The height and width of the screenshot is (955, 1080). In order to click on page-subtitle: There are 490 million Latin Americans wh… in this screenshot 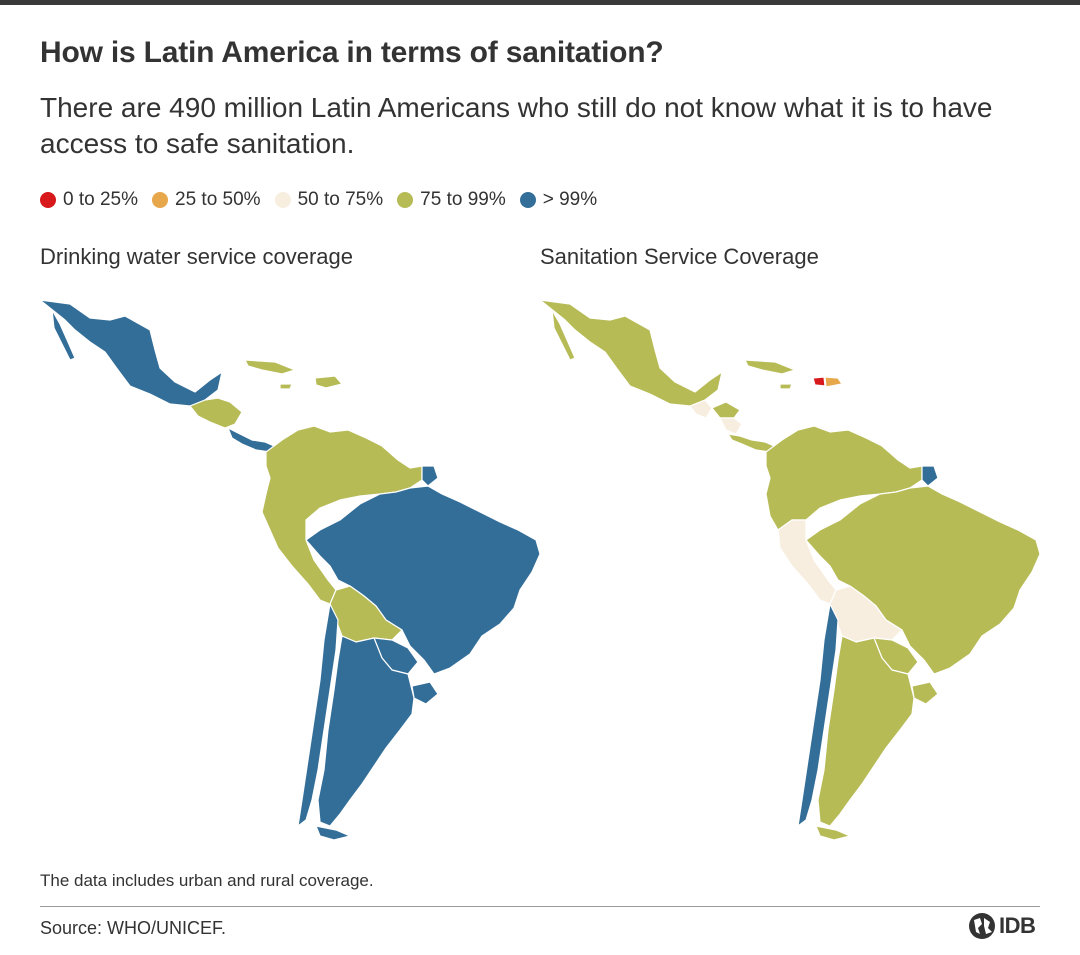, I will do `click(516, 125)`.